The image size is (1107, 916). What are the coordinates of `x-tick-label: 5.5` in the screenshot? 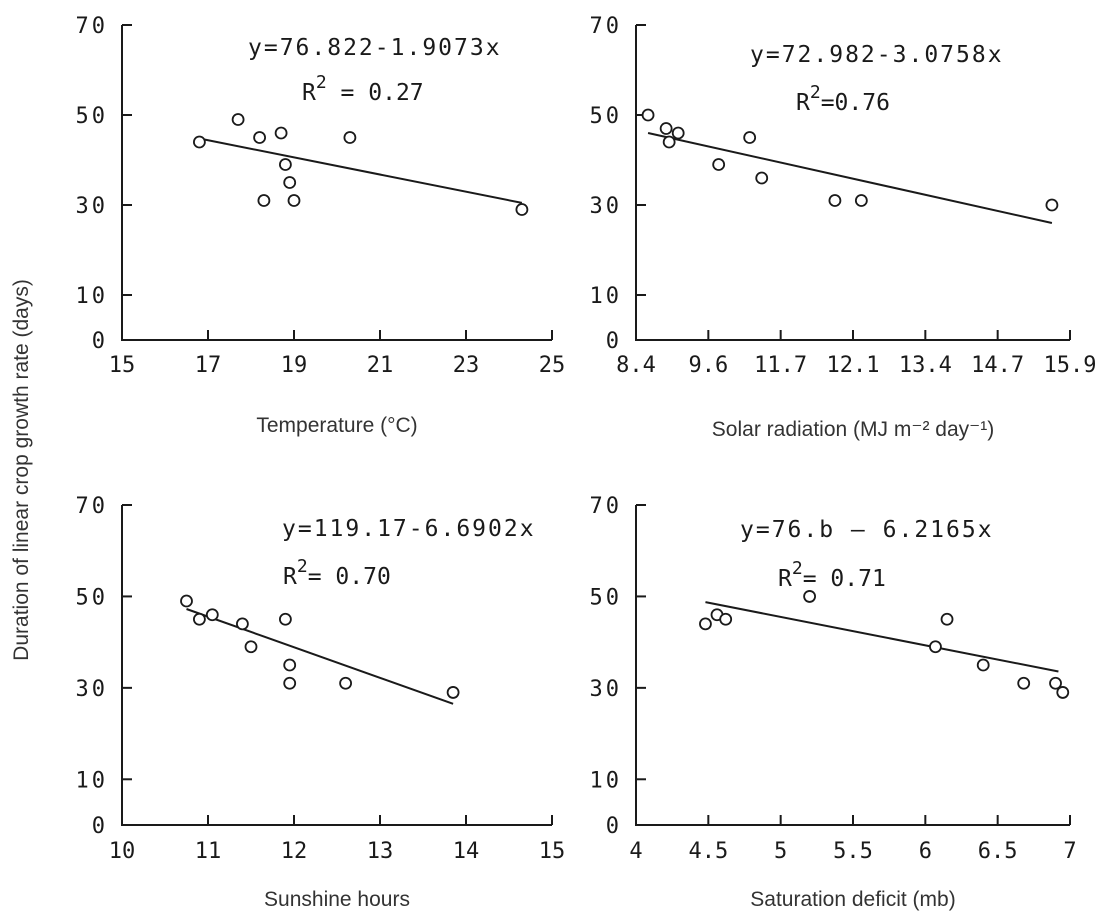 It's located at (853, 851).